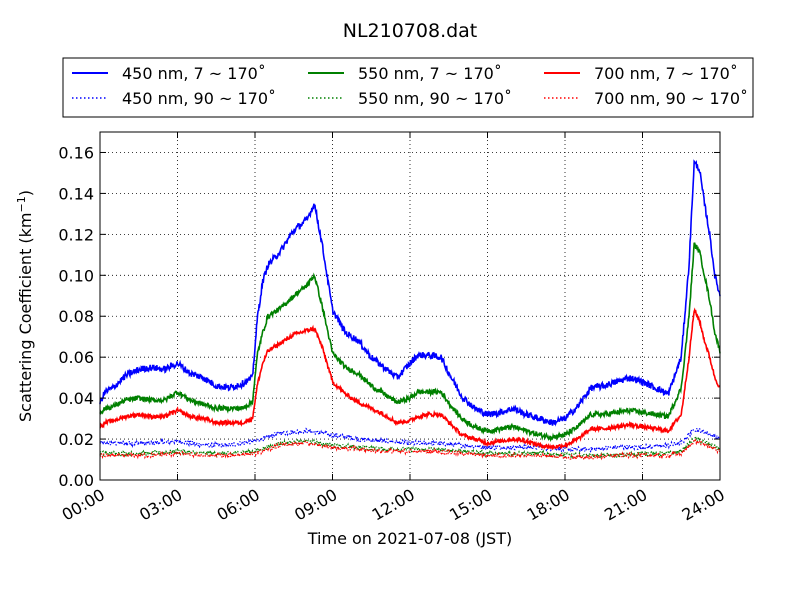  Describe the element at coordinates (194, 73) in the screenshot. I see `legend-label: 450 nm, 7 ~ 170˚` at that location.